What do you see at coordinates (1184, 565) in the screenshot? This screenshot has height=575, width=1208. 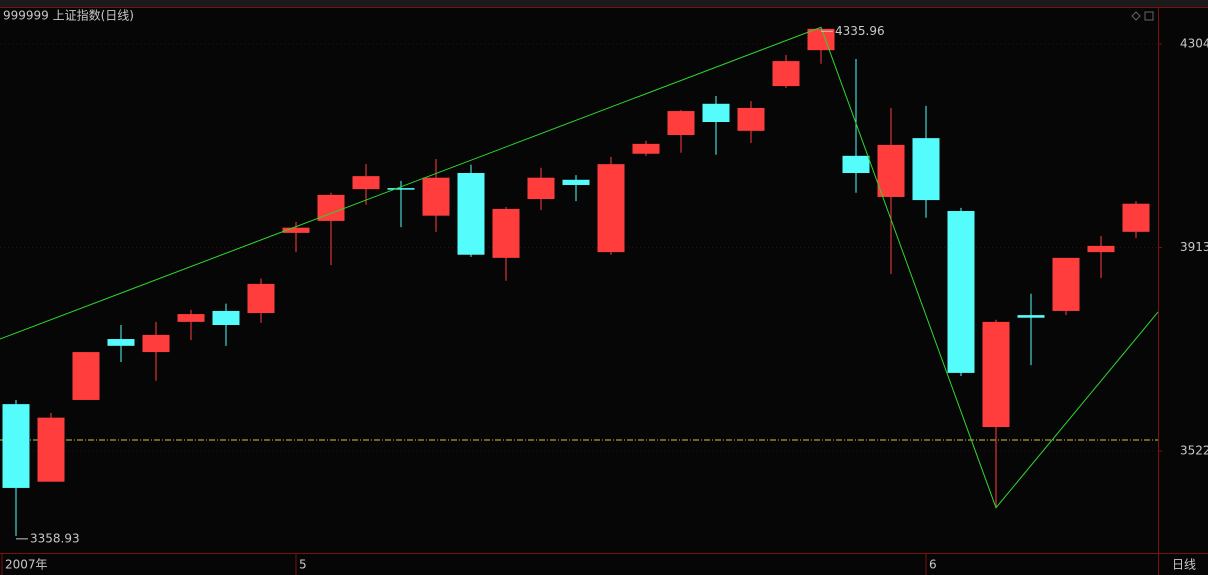 I see `period-label: 日线` at bounding box center [1184, 565].